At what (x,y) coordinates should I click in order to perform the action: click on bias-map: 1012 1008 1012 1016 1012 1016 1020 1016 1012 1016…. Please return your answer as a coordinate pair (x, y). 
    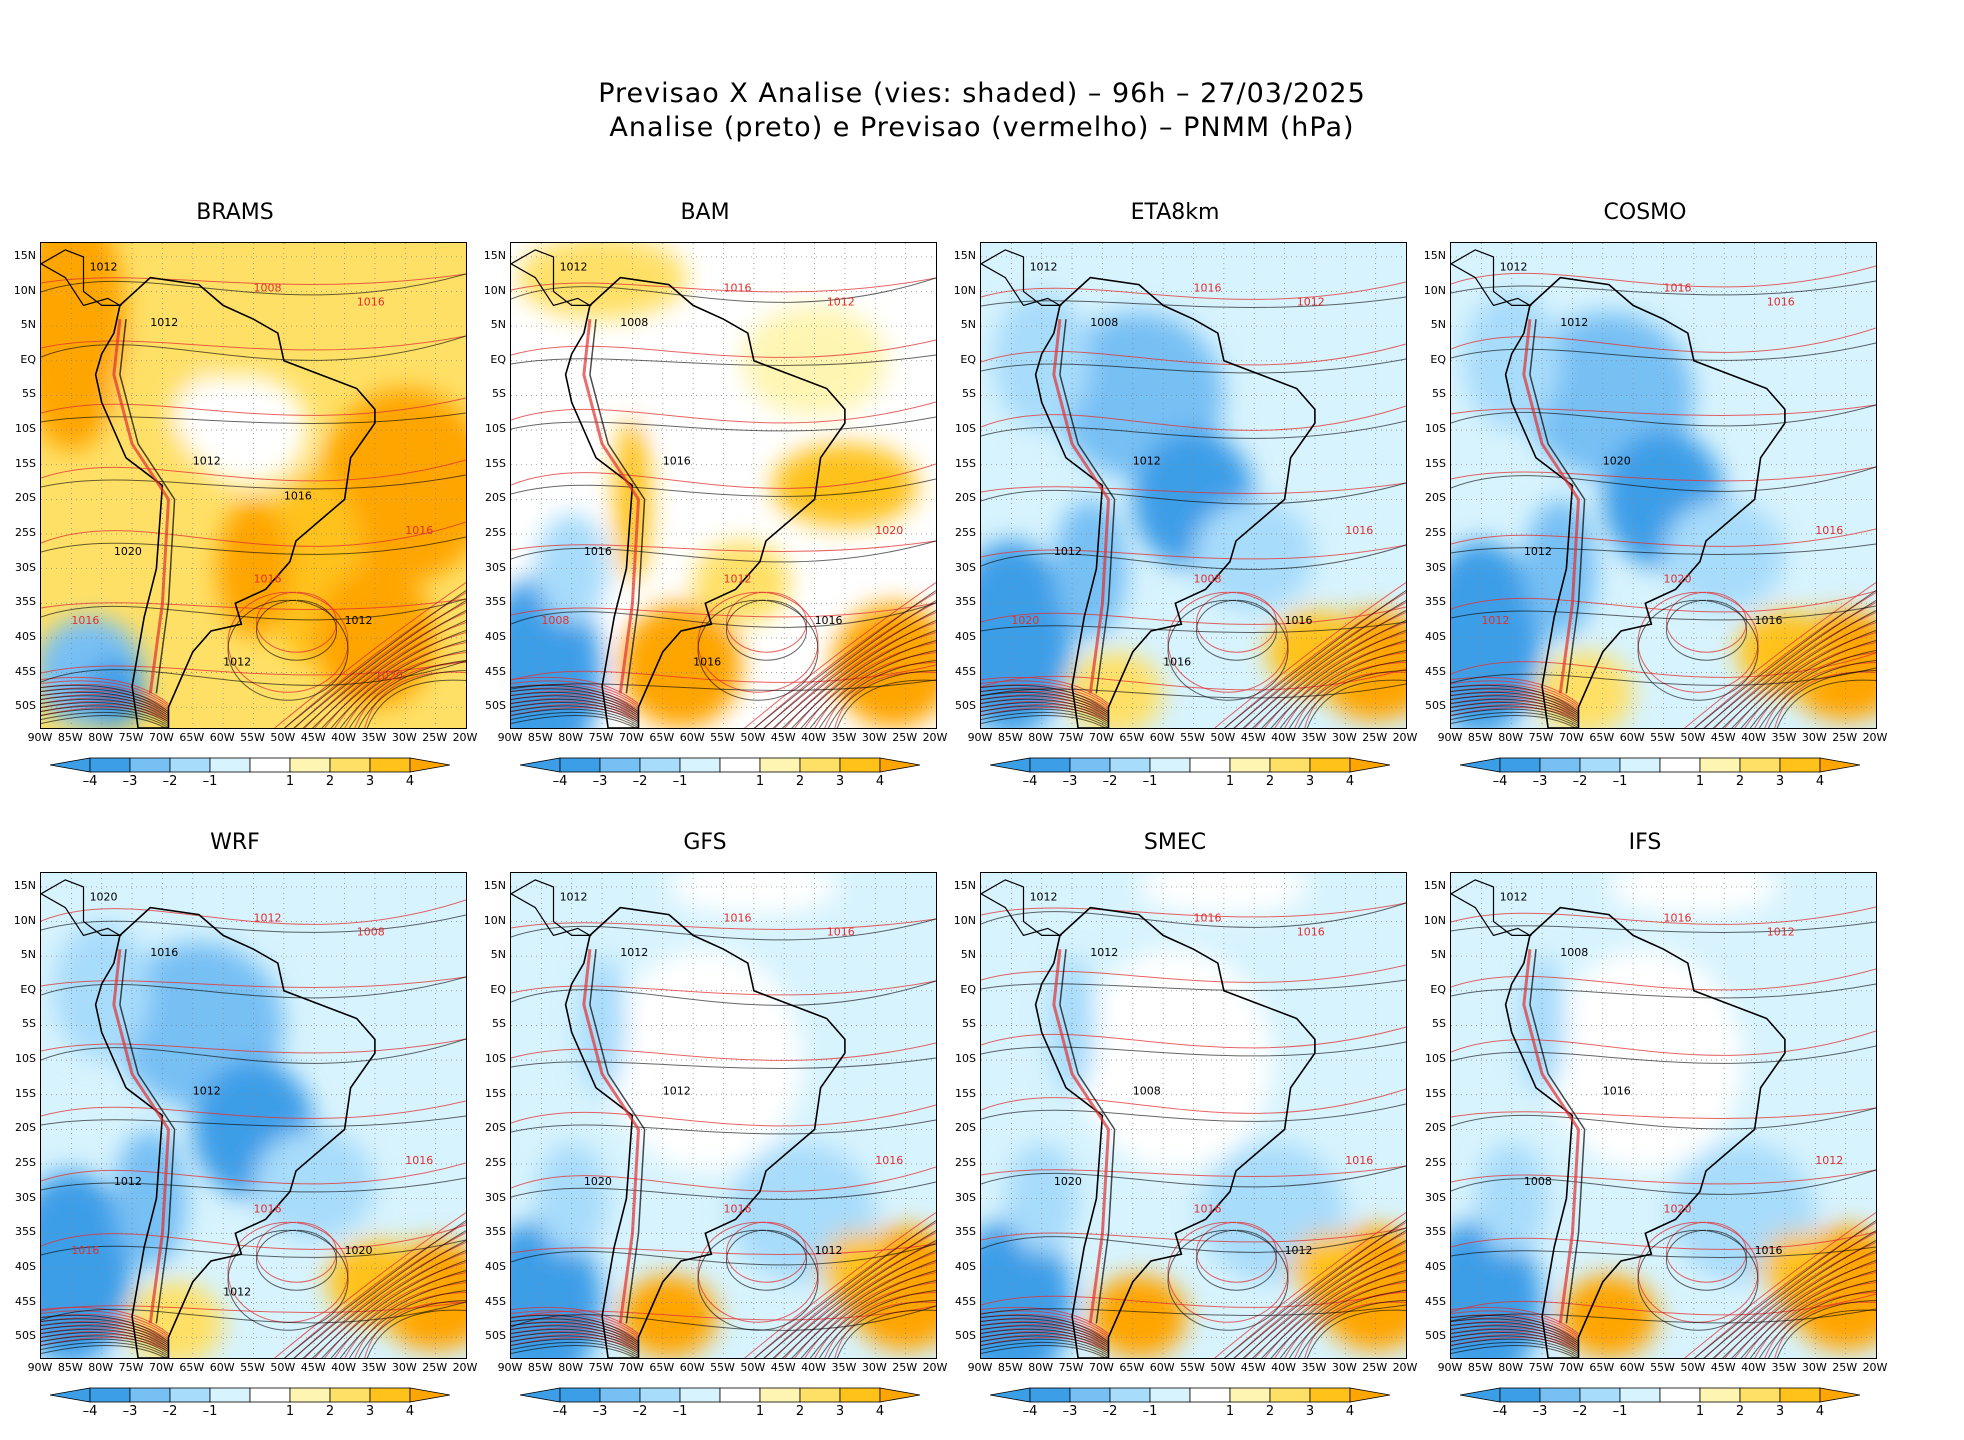
    Looking at the image, I should click on (253, 485).